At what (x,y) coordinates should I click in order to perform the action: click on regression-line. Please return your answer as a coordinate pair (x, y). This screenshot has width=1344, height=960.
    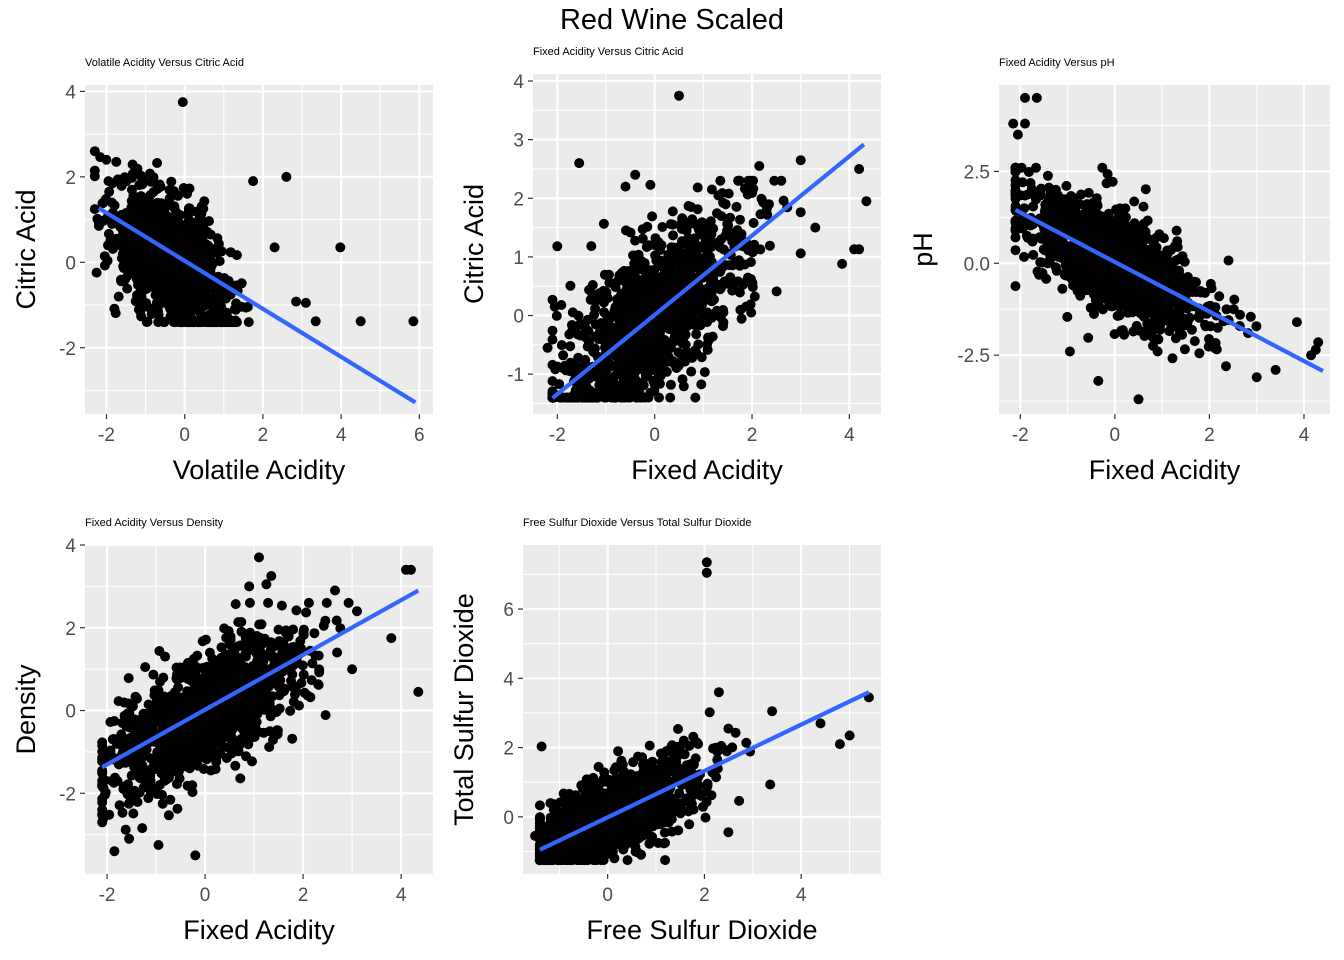
    Looking at the image, I should click on (257, 305).